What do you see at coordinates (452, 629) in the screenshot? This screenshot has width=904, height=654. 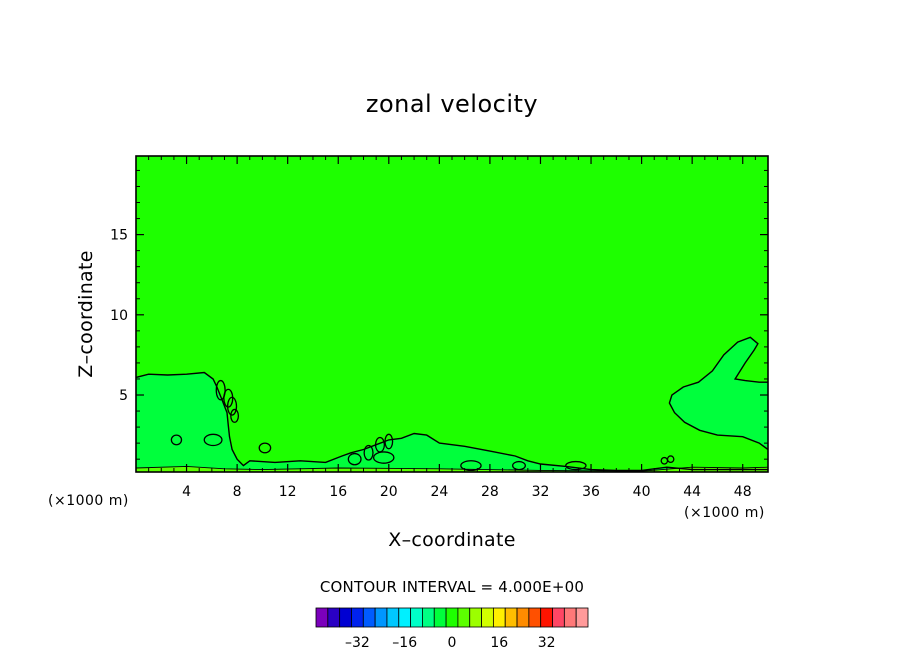 I see `colorbar: –32 –16 0 16 32` at bounding box center [452, 629].